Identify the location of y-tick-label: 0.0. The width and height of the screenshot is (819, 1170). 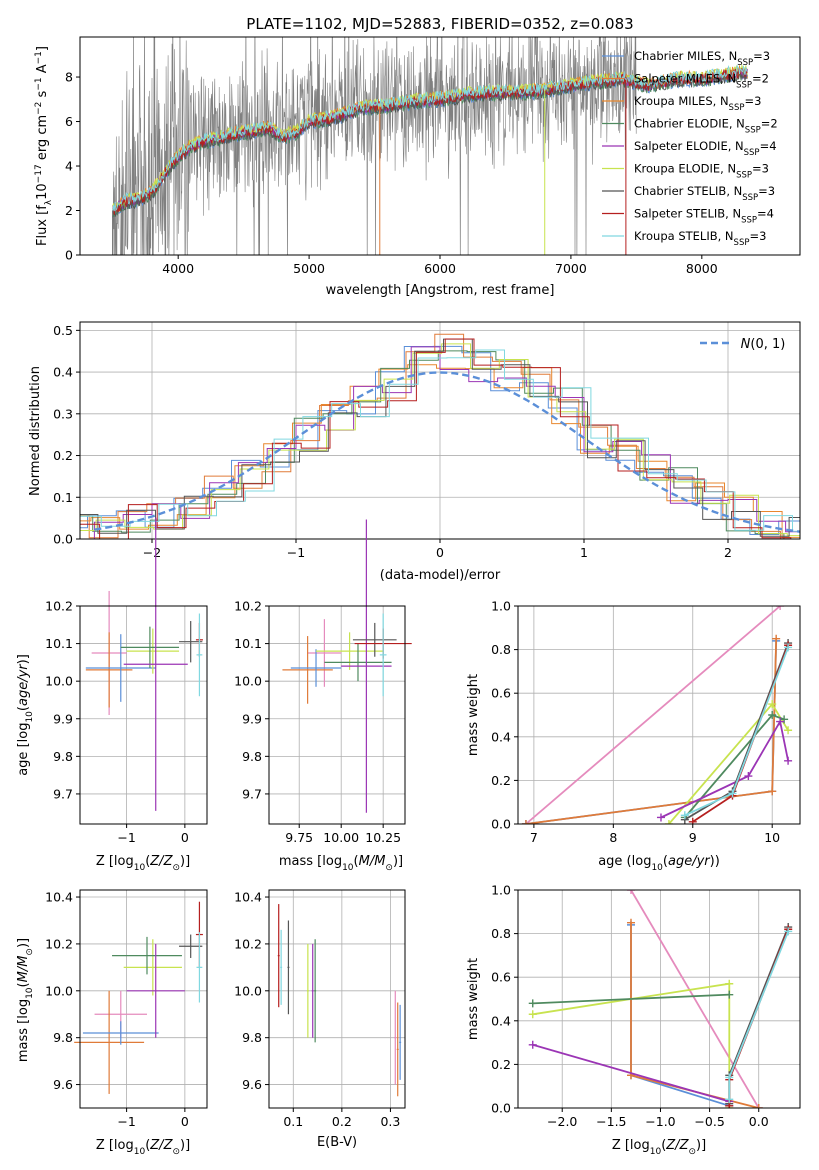
(63, 539).